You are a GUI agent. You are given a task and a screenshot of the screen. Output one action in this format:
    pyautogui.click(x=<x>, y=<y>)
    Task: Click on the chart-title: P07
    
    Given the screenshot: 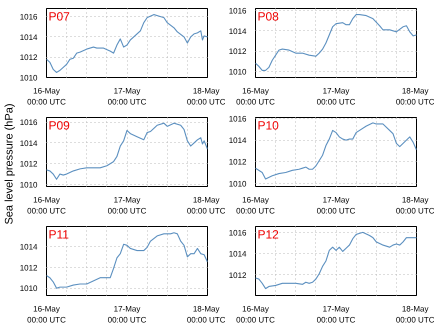 What is the action you would take?
    pyautogui.click(x=59, y=17)
    